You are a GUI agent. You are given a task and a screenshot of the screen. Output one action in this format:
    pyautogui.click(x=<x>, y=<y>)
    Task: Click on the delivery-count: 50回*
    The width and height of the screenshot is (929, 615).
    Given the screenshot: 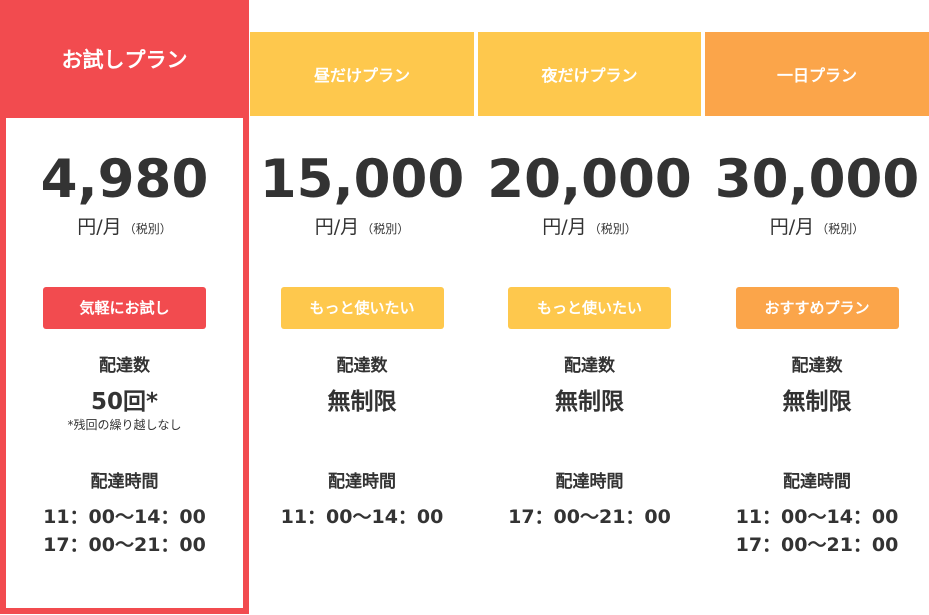 What is the action you would take?
    pyautogui.click(x=124, y=402)
    